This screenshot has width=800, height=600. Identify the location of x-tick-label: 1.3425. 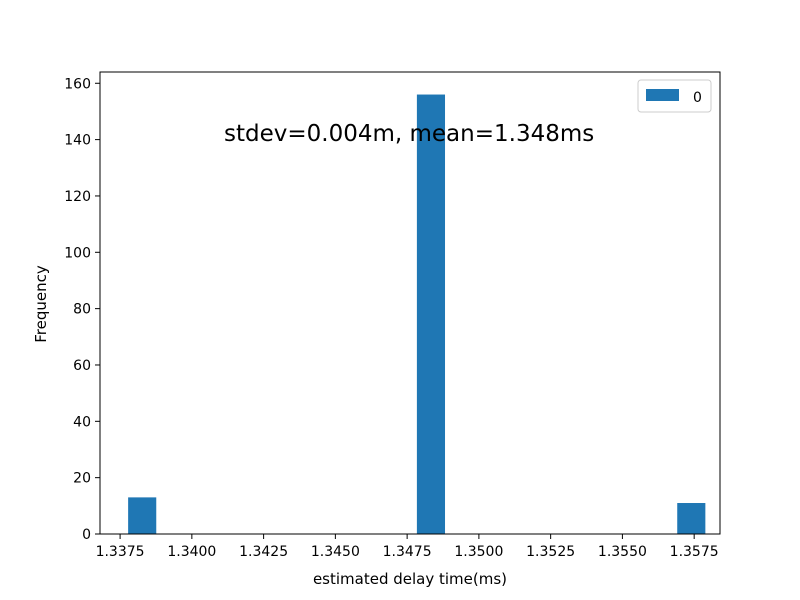
(263, 552).